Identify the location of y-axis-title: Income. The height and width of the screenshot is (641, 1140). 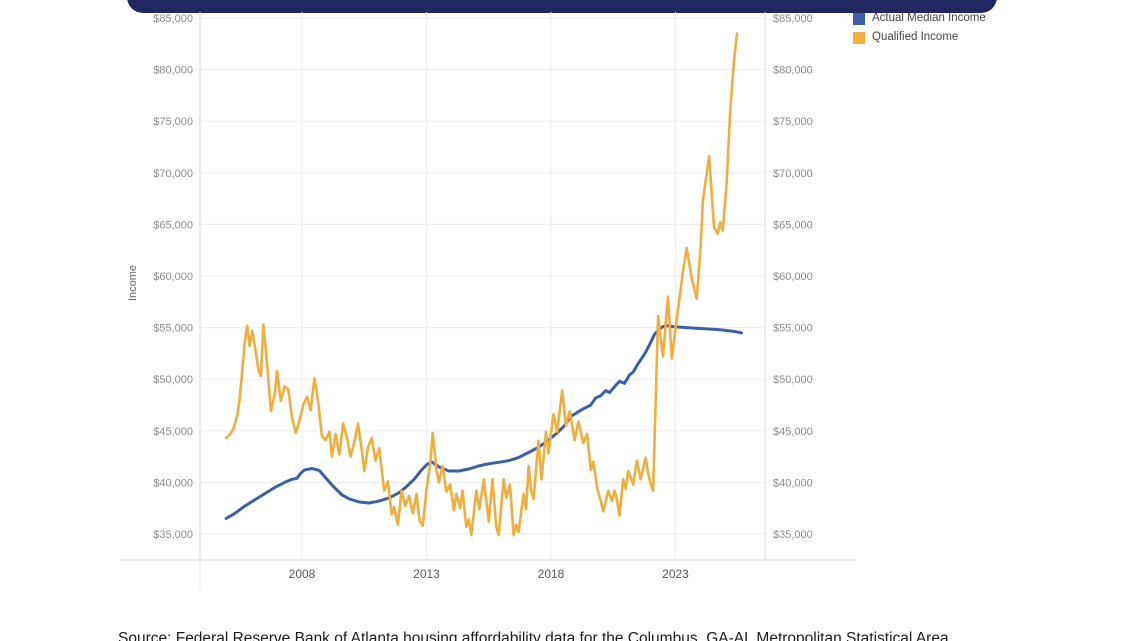
(133, 283).